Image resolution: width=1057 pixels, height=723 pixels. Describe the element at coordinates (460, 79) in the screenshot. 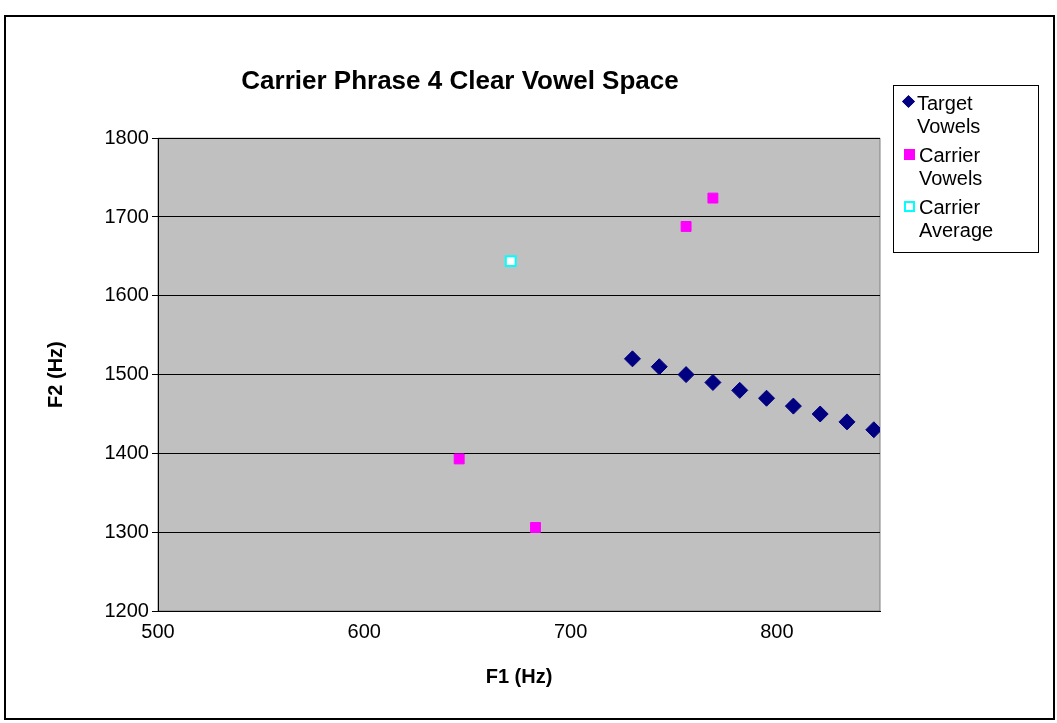

I see `chart-title: Carrier Phrase 4 Clear Vowel Space` at that location.